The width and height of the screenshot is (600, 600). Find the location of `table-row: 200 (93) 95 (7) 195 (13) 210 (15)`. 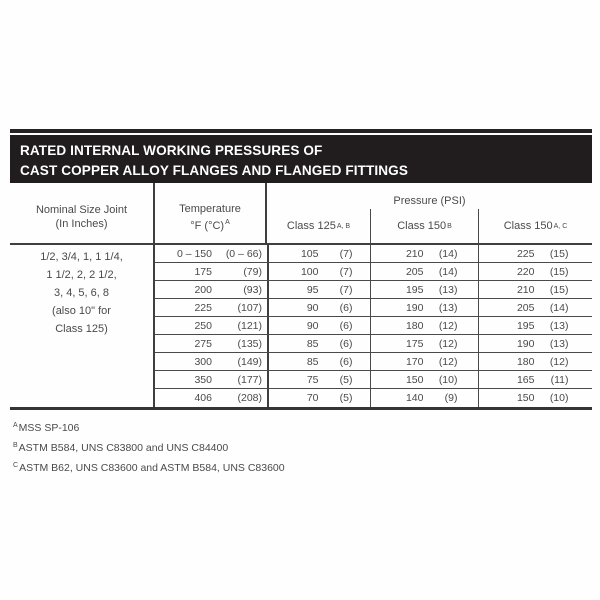

table-row: 200 (93) 95 (7) 195 (13) 210 (15) is located at coordinates (373, 290).